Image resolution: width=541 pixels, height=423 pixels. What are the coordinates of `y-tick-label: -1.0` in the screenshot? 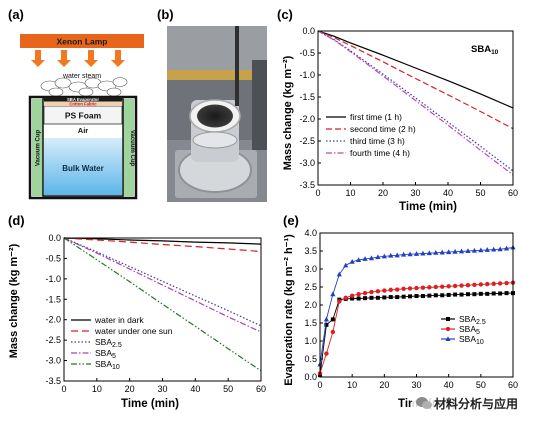 It's located at (53, 279).